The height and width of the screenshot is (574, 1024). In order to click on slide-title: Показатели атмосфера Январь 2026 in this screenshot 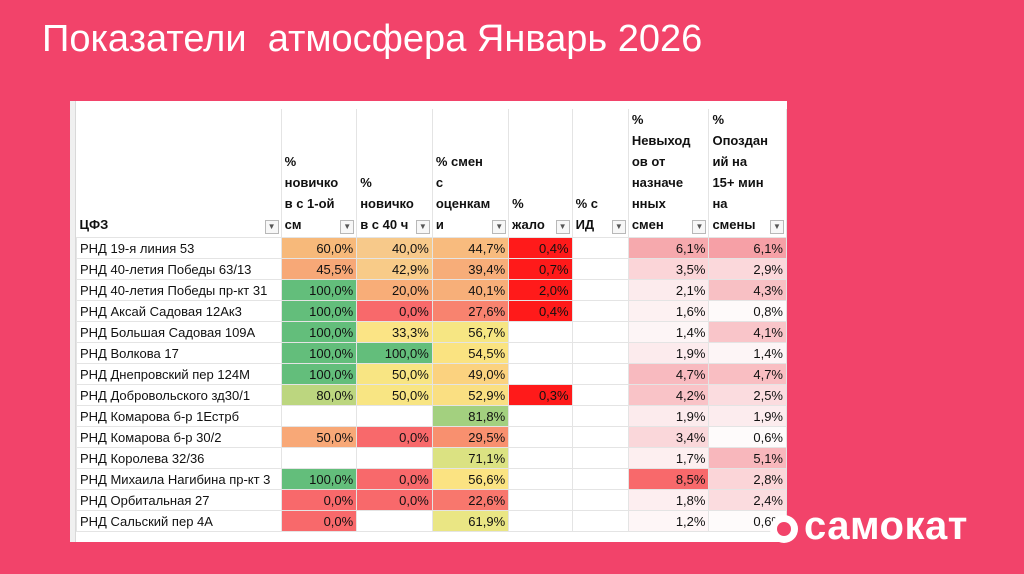, I will do `click(372, 39)`.